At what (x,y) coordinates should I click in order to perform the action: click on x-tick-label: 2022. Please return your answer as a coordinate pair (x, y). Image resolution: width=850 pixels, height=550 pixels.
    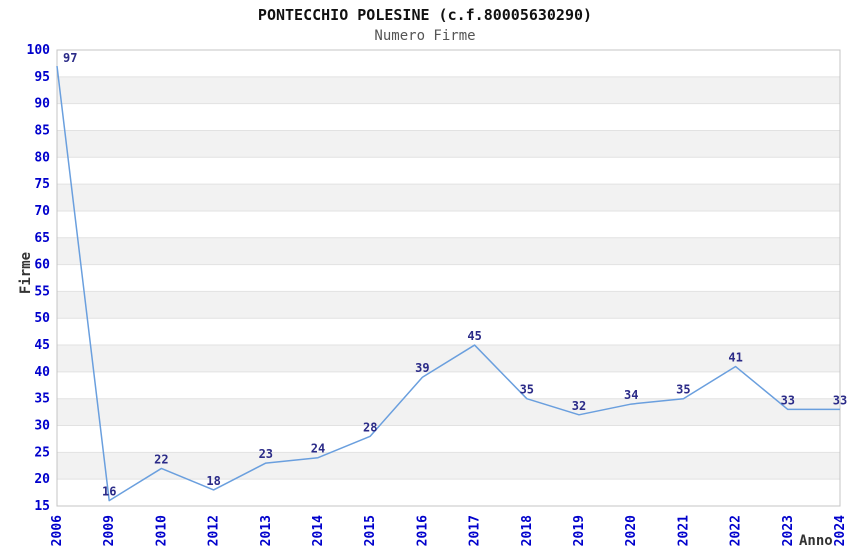
    Looking at the image, I should click on (736, 530).